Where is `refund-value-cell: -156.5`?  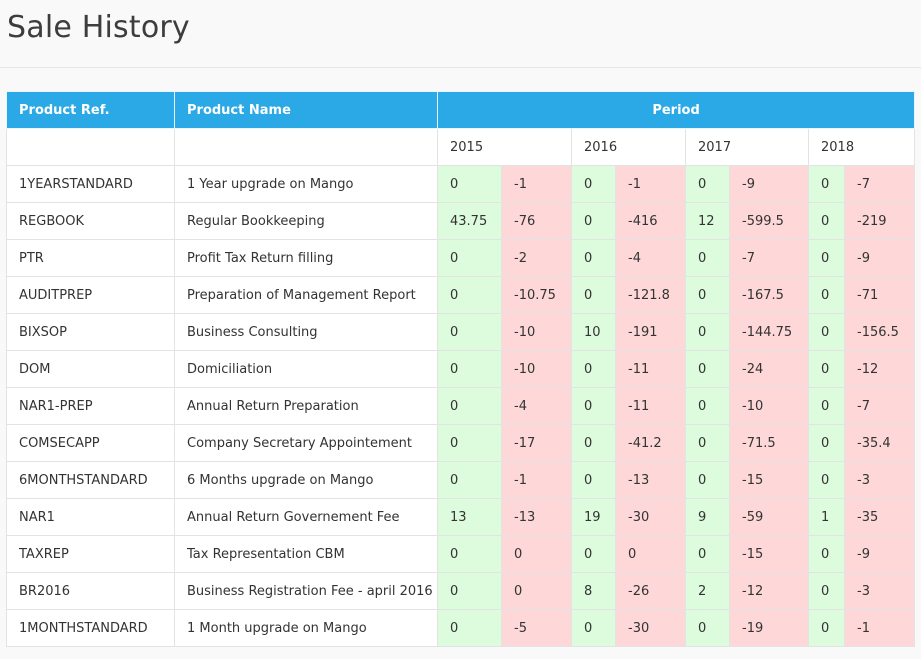
refund-value-cell: -156.5 is located at coordinates (879, 332).